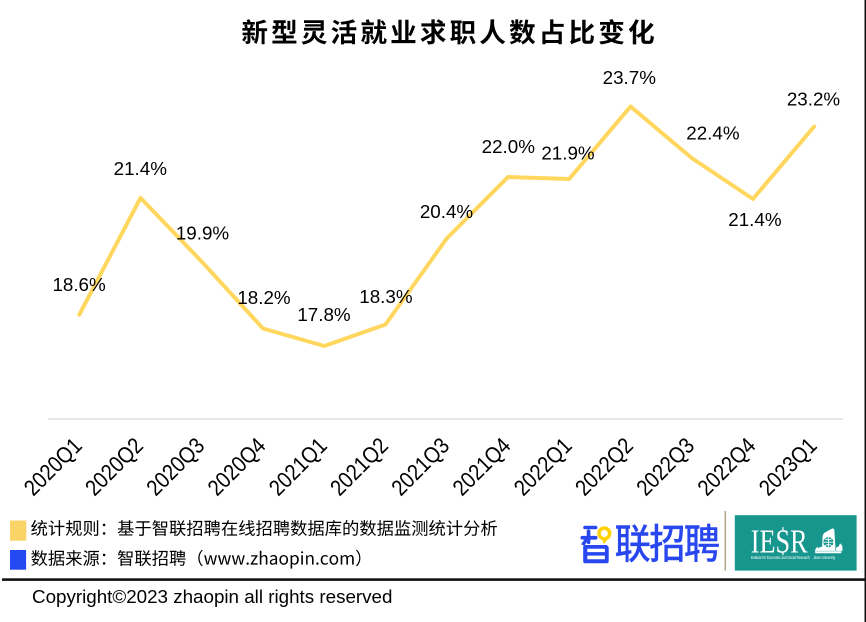  What do you see at coordinates (713, 133) in the screenshot?
I see `svg-text: 22.4%` at bounding box center [713, 133].